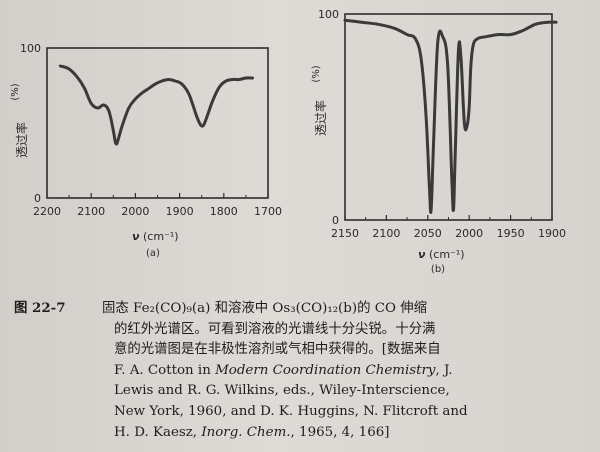 The width and height of the screenshot is (600, 452). Describe the element at coordinates (316, 73) in the screenshot. I see `chart-b-ylabel-unit: (%)` at that location.